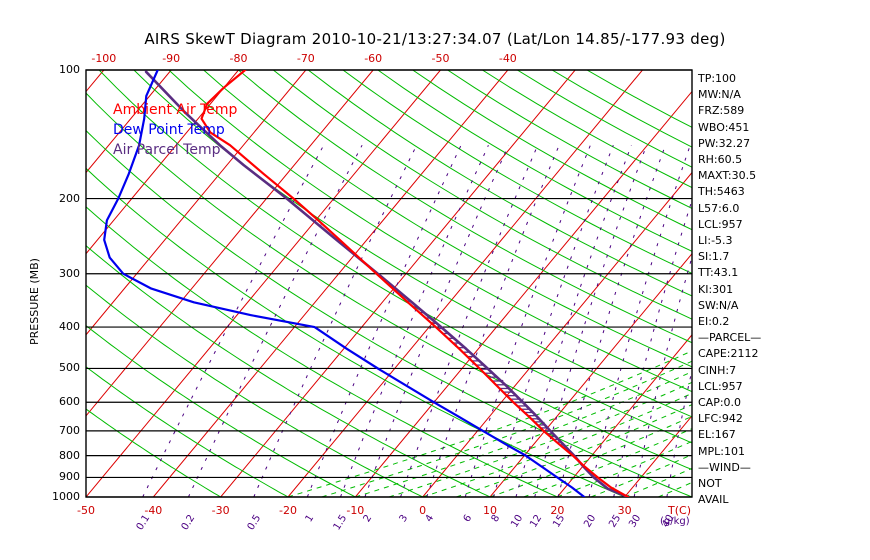 The image size is (870, 560). Describe the element at coordinates (728, 354) in the screenshot. I see `stat-cape2112-17: CAPE:2112` at that location.